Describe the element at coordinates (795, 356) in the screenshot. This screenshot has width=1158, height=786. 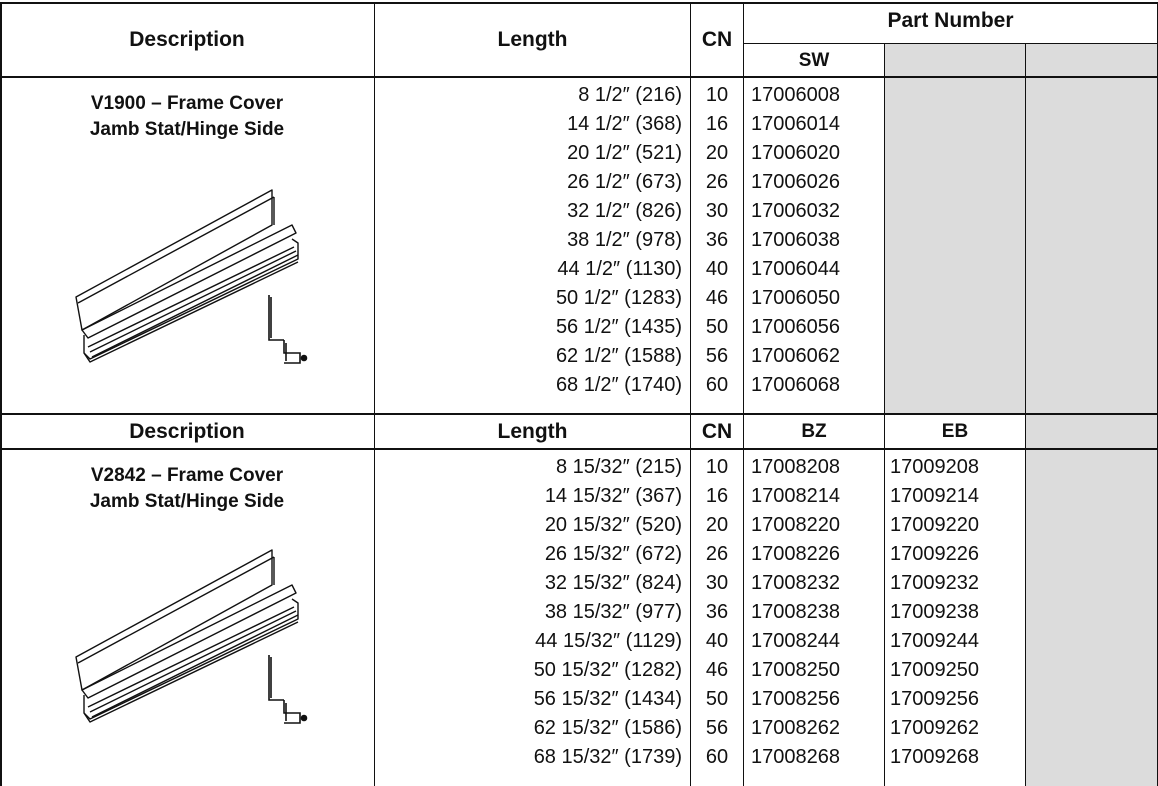
I see `sw-part-number-cell: 17006062` at that location.